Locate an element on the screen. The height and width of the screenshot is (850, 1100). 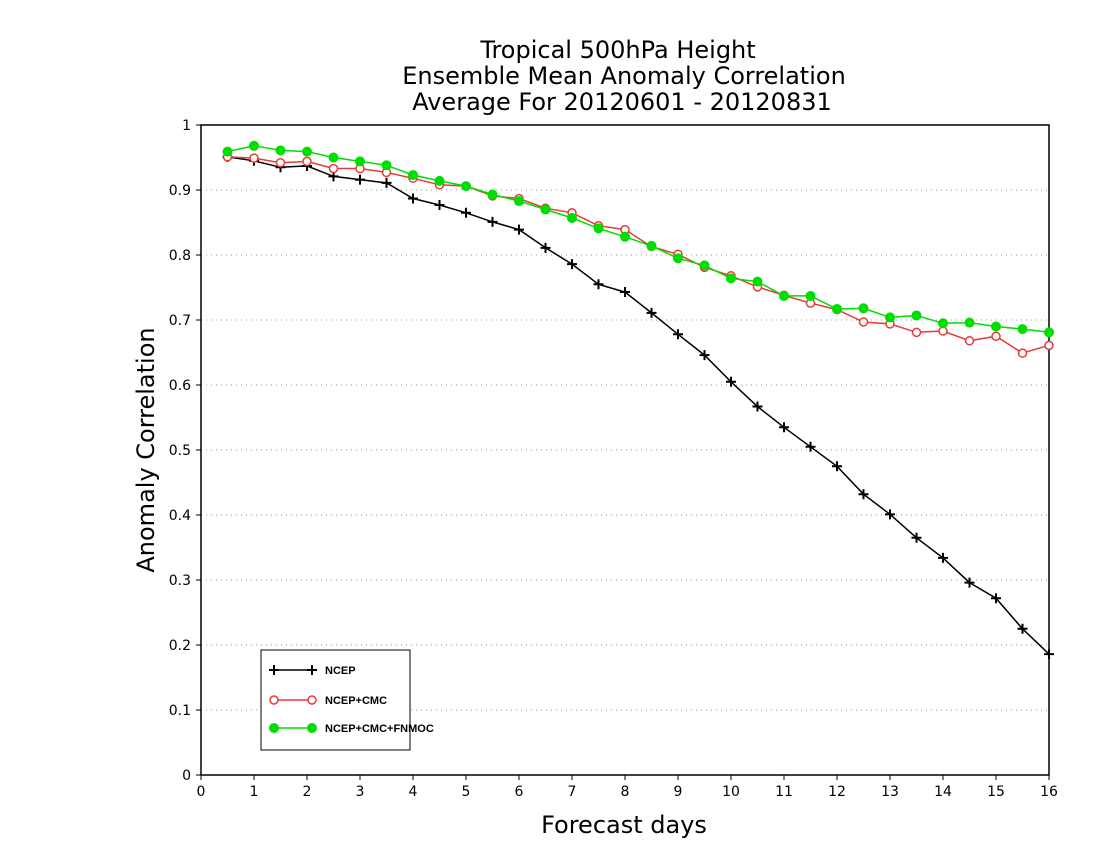
x-tick-label: 13 is located at coordinates (890, 792).